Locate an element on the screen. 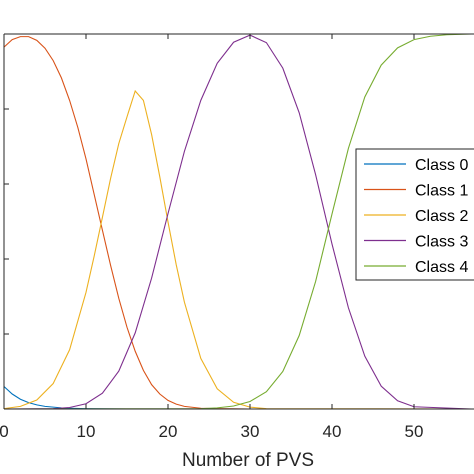 The height and width of the screenshot is (474, 474). legend-box is located at coordinates (414, 214).